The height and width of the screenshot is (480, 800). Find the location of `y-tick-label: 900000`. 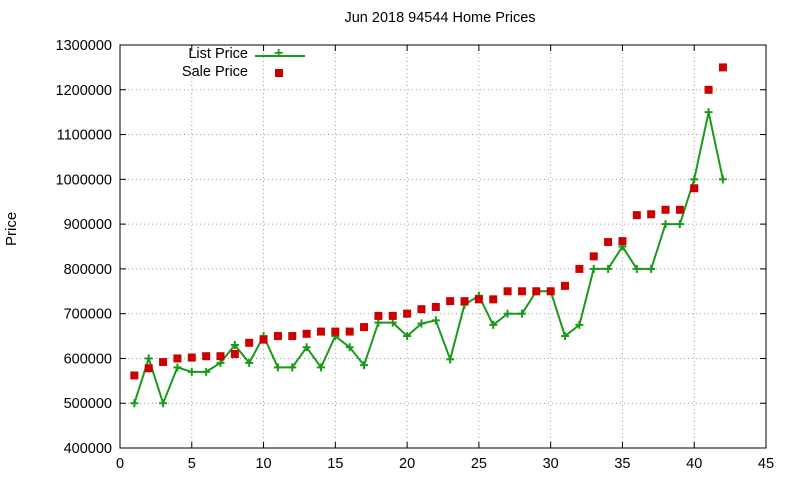

y-tick-label: 900000 is located at coordinates (88, 225).